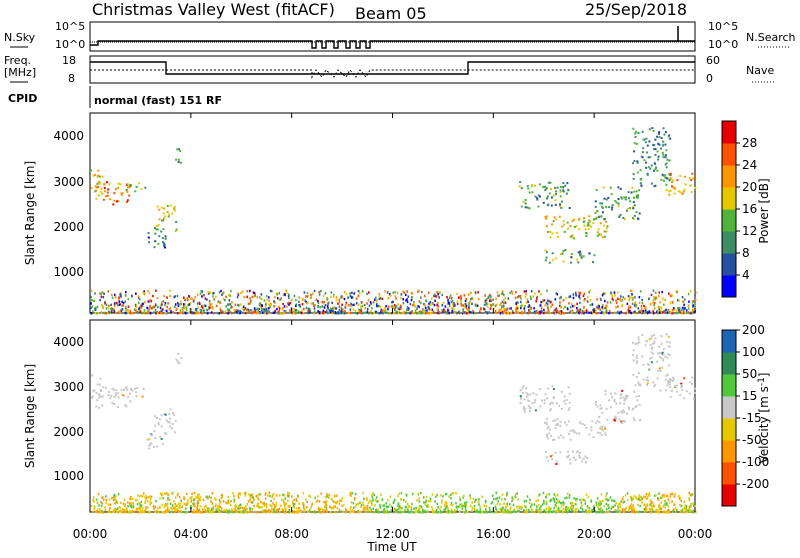  Describe the element at coordinates (723, 44) in the screenshot. I see `nsearch-tick-bottom: 10^0` at that location.